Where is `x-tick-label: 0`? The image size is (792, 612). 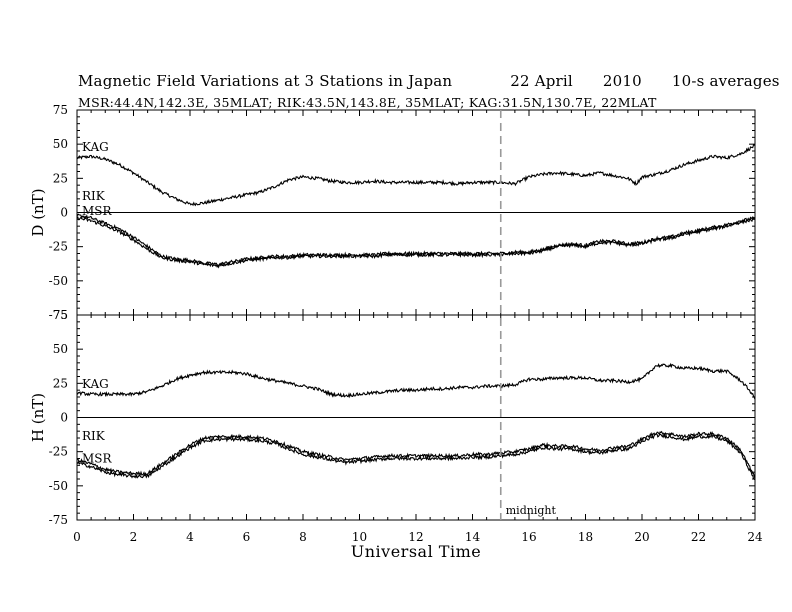 x-tick-label: 0 is located at coordinates (77, 537).